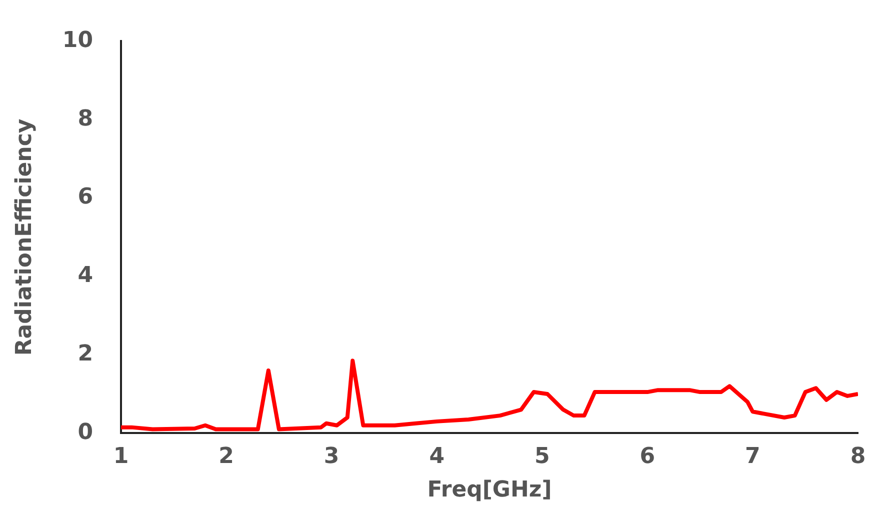  Describe the element at coordinates (489, 490) in the screenshot. I see `x-axis-title: Freq[GHz]` at that location.